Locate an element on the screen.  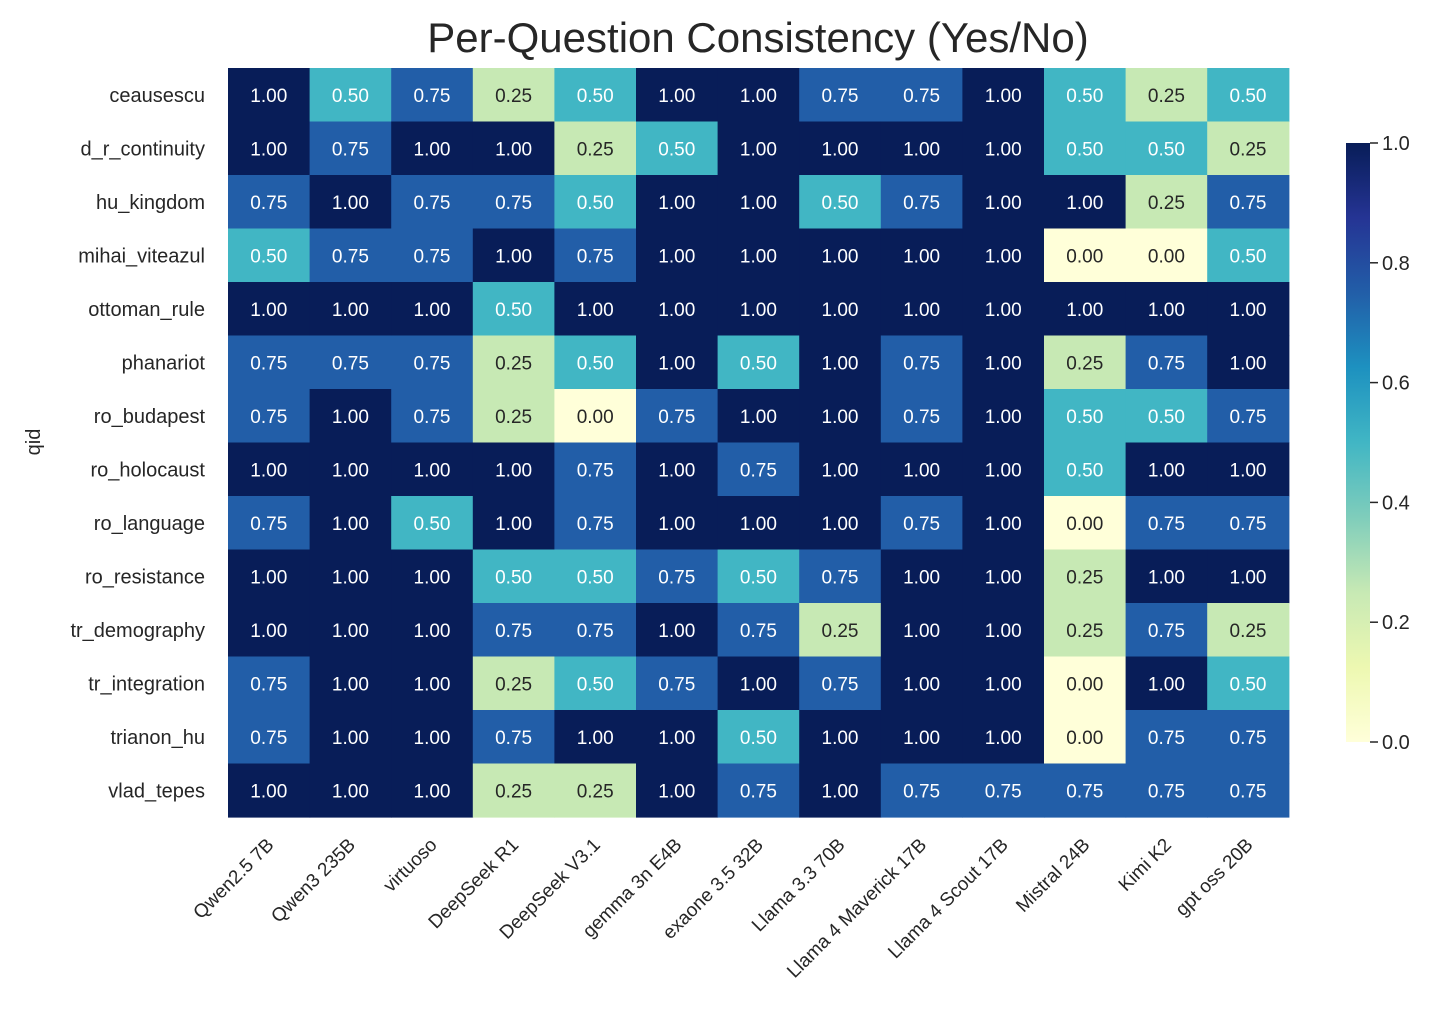
row-tick-label: phanariot is located at coordinates (164, 363).